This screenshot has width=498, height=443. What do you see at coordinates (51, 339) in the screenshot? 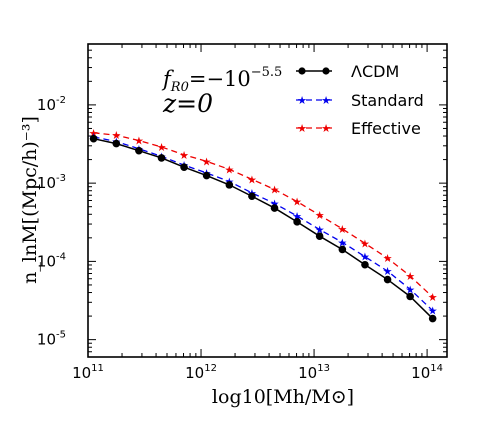
I see `y-tick-label: 10⁻⁵` at bounding box center [51, 339].